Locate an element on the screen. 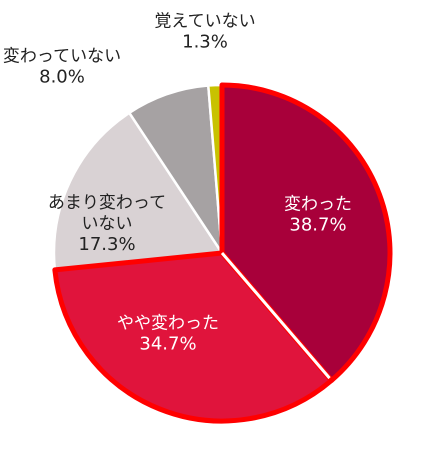  pie-slice-not-much-changed is located at coordinates (138, 191).